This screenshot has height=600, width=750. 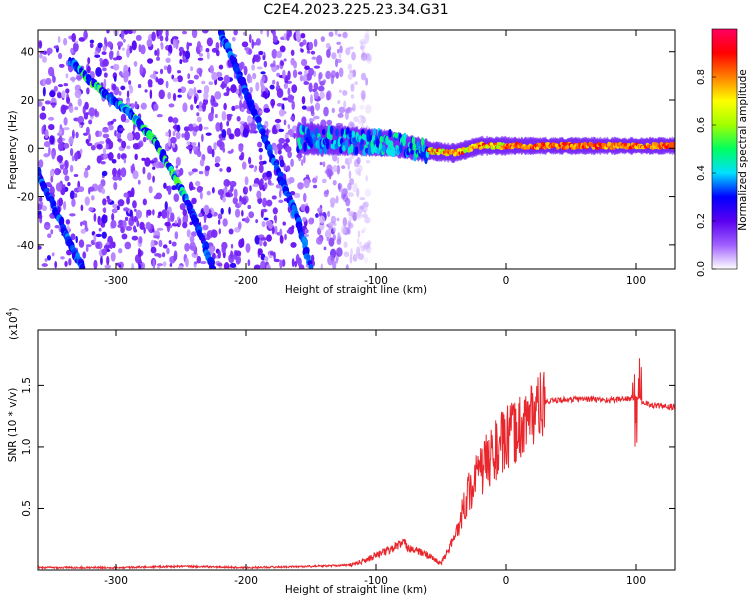 What do you see at coordinates (743, 149) in the screenshot?
I see `colorbar-label: Normalized spectral amplitude` at bounding box center [743, 149].